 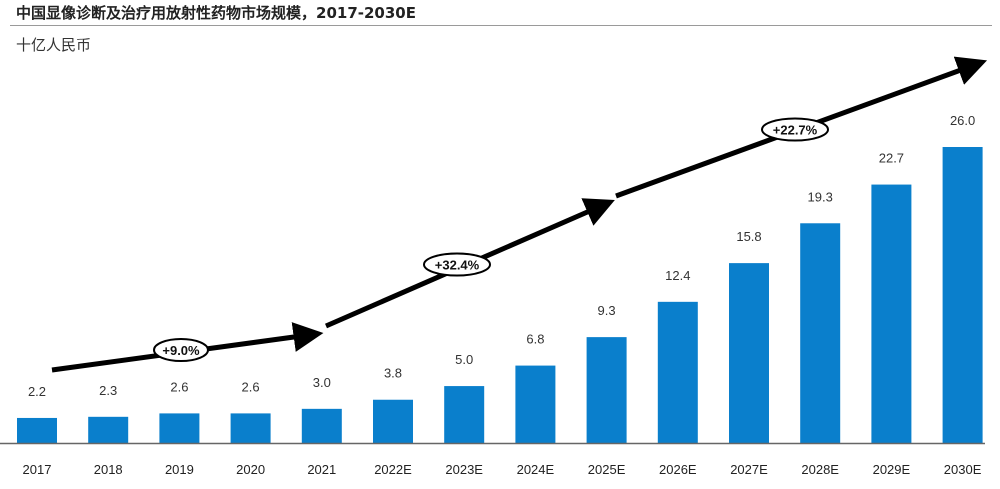 What do you see at coordinates (606, 390) in the screenshot?
I see `bar-2025E` at bounding box center [606, 390].